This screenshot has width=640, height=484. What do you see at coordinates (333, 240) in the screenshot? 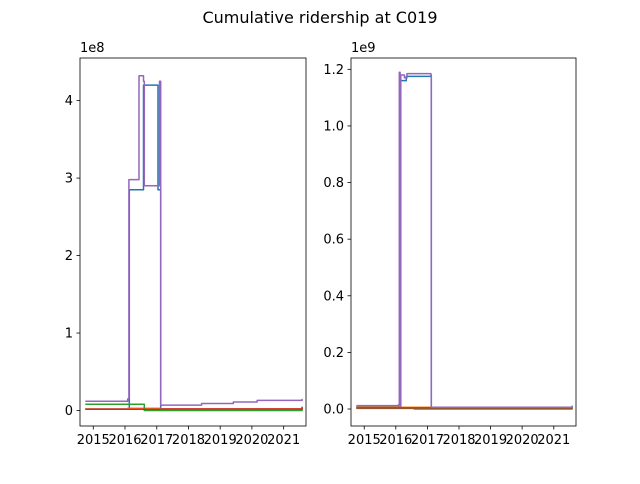
I see `y-tick-label: 0.6` at bounding box center [333, 240].